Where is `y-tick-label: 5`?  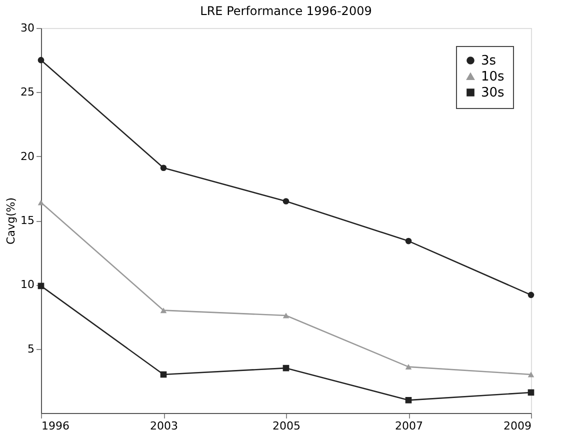
y-tick-label: 5 is located at coordinates (31, 349).